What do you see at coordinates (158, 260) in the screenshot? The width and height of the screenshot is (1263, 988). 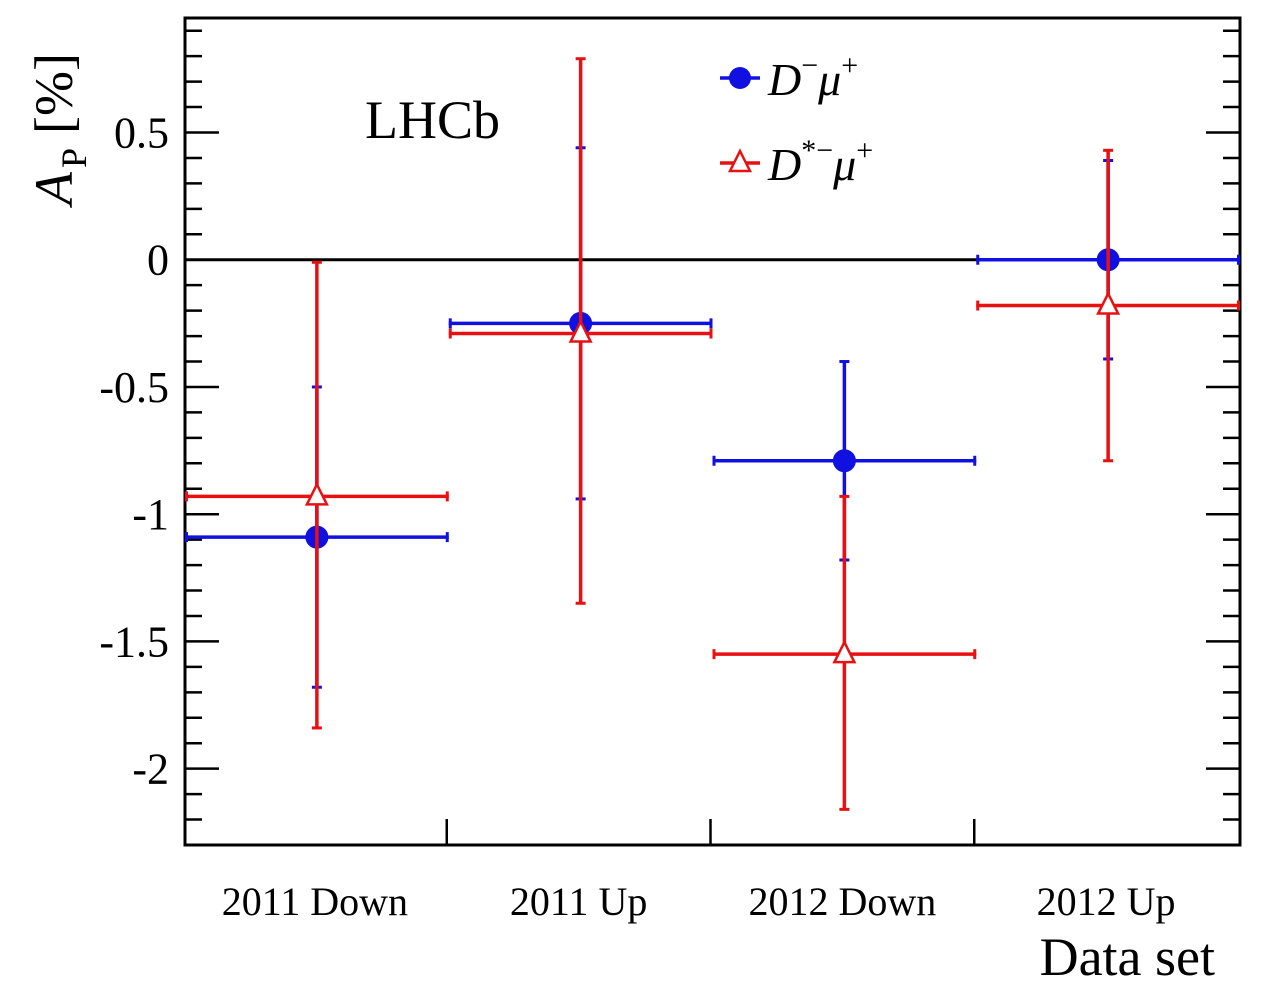 I see `y-tick-label: 0` at bounding box center [158, 260].